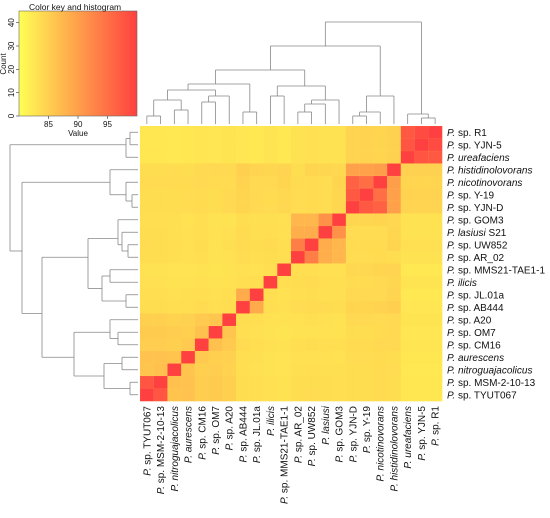 The height and width of the screenshot is (518, 550). What do you see at coordinates (477, 245) in the screenshot?
I see `row-label: P. sp. UW852` at bounding box center [477, 245].